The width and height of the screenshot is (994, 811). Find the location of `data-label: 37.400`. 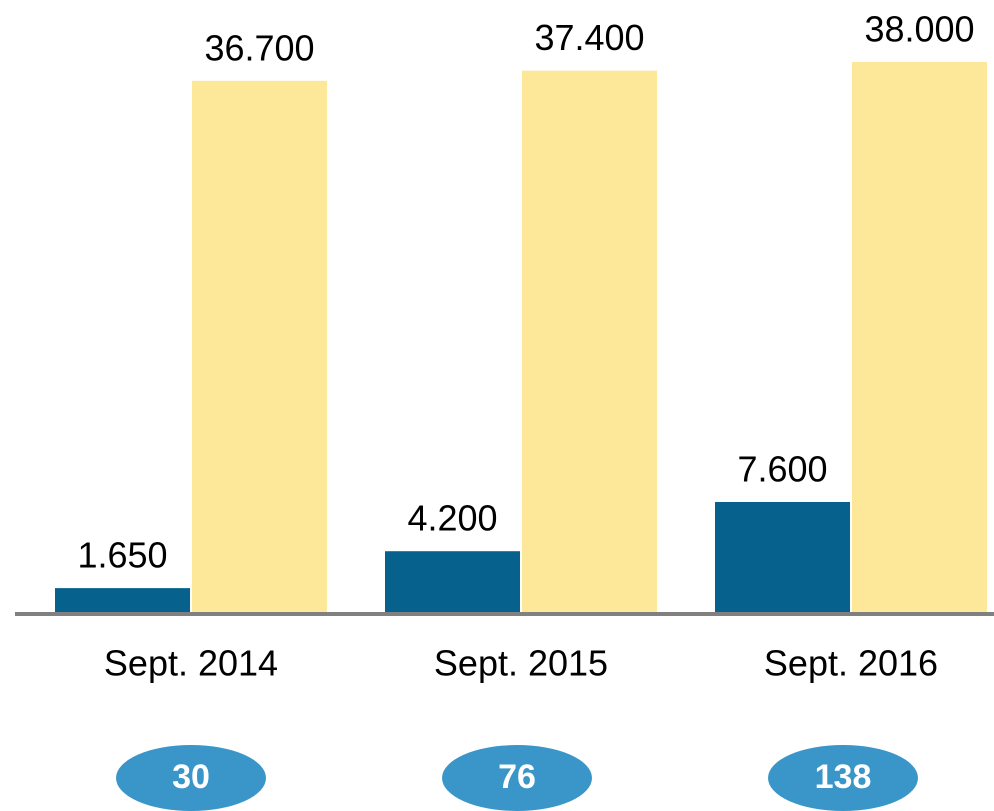

data-label: 37.400 is located at coordinates (589, 37).